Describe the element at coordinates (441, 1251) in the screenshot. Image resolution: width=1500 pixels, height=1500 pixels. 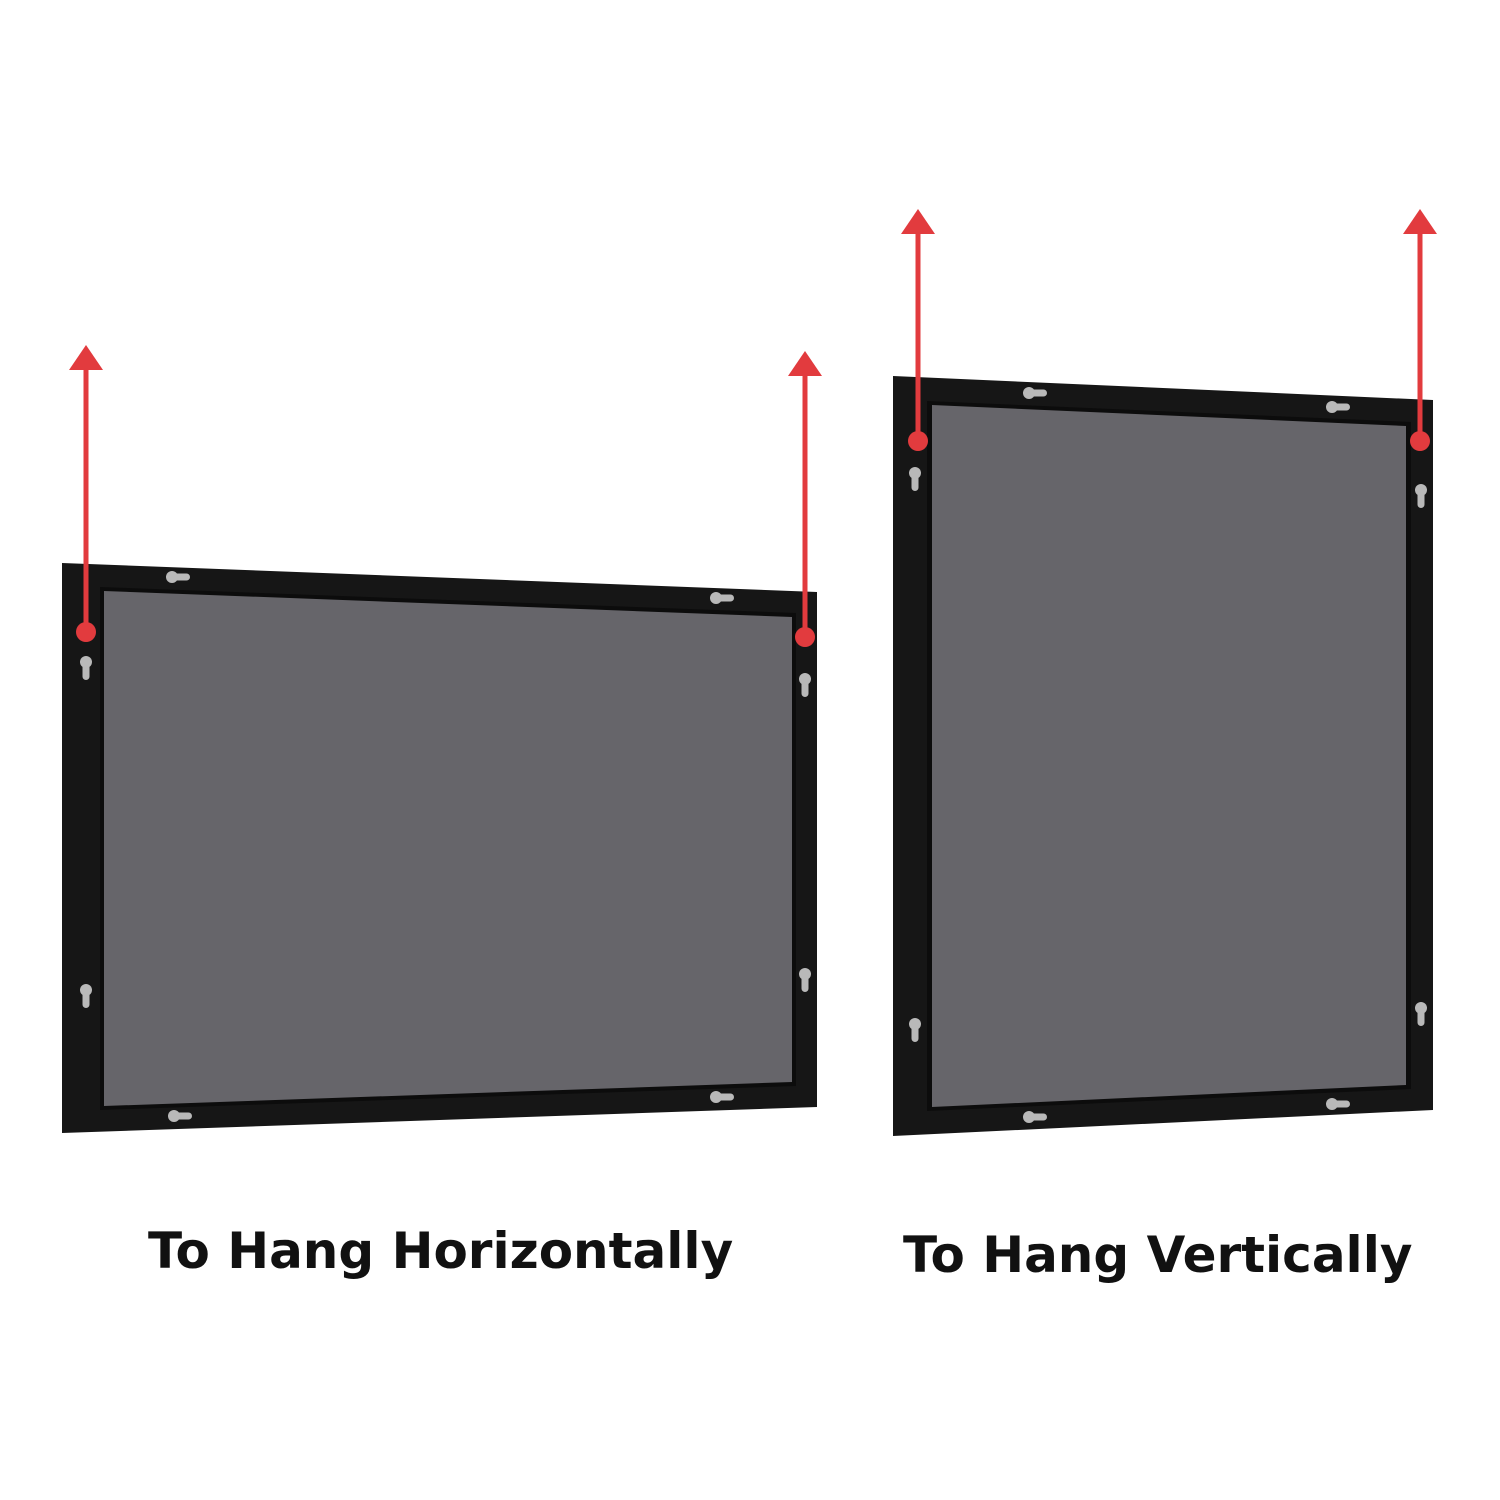
I see `caption-horizontal: To Hang Horizontally` at that location.